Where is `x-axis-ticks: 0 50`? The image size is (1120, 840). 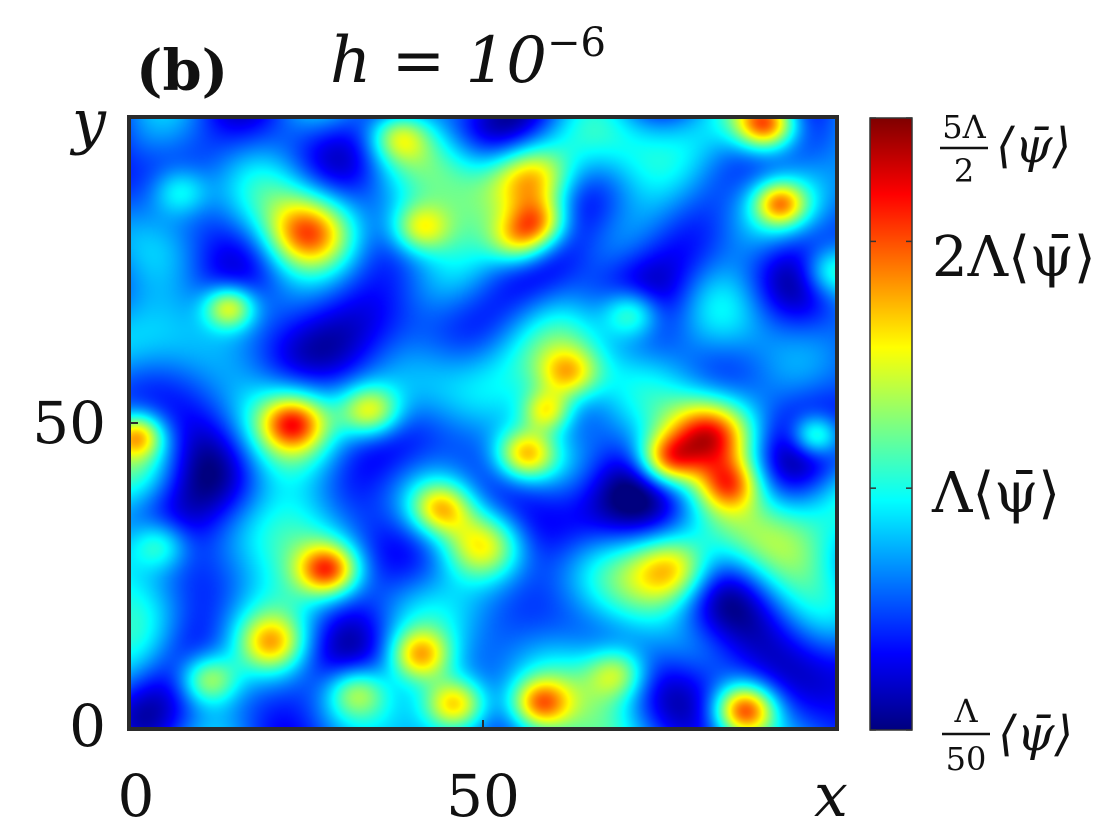 x-axis-ticks: 0 50 is located at coordinates (319, 775).